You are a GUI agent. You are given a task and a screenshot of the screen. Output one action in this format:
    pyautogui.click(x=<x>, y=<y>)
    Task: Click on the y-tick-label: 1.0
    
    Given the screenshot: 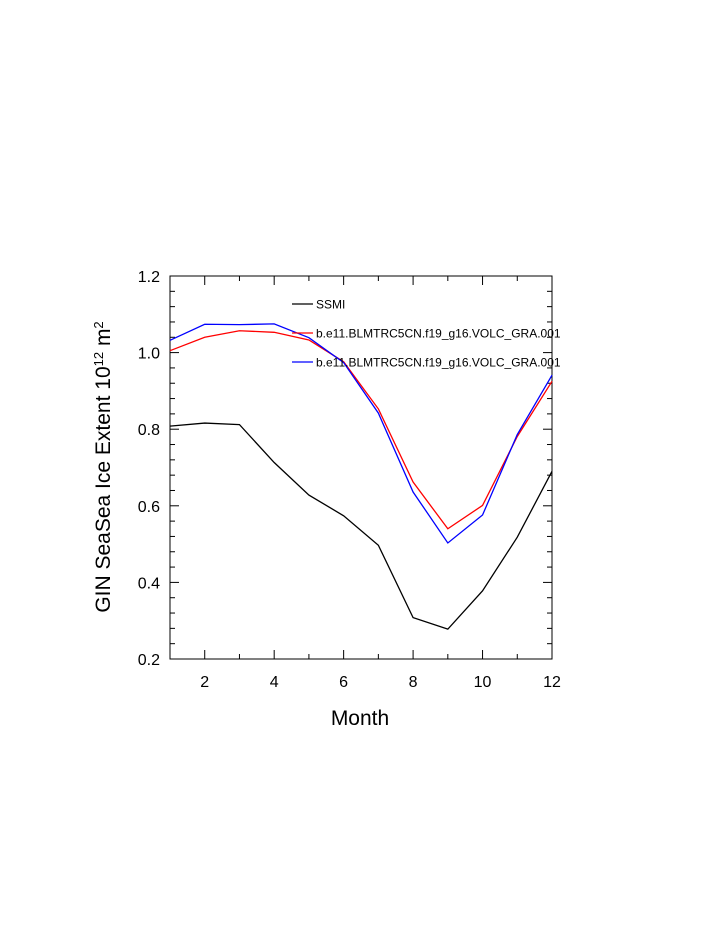 What is the action you would take?
    pyautogui.click(x=149, y=354)
    